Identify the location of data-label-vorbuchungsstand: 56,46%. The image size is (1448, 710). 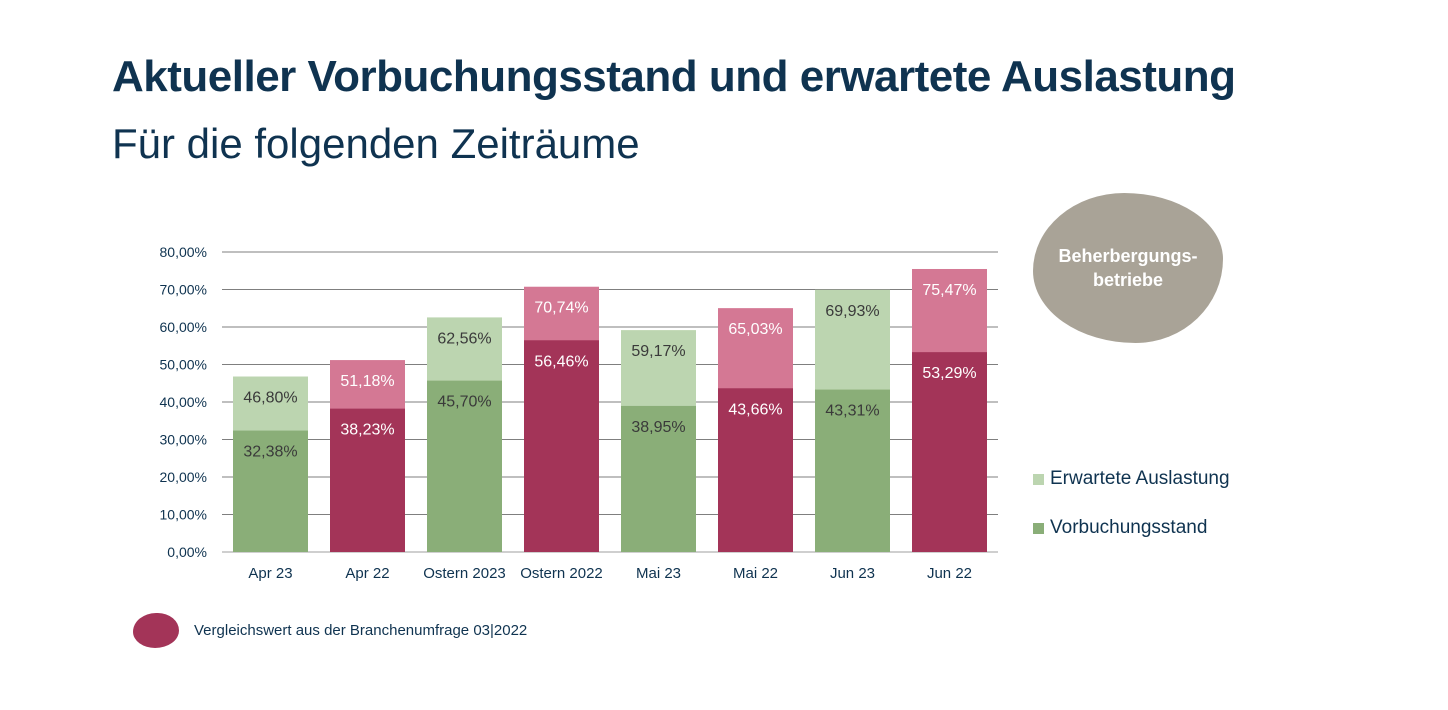
(561, 361).